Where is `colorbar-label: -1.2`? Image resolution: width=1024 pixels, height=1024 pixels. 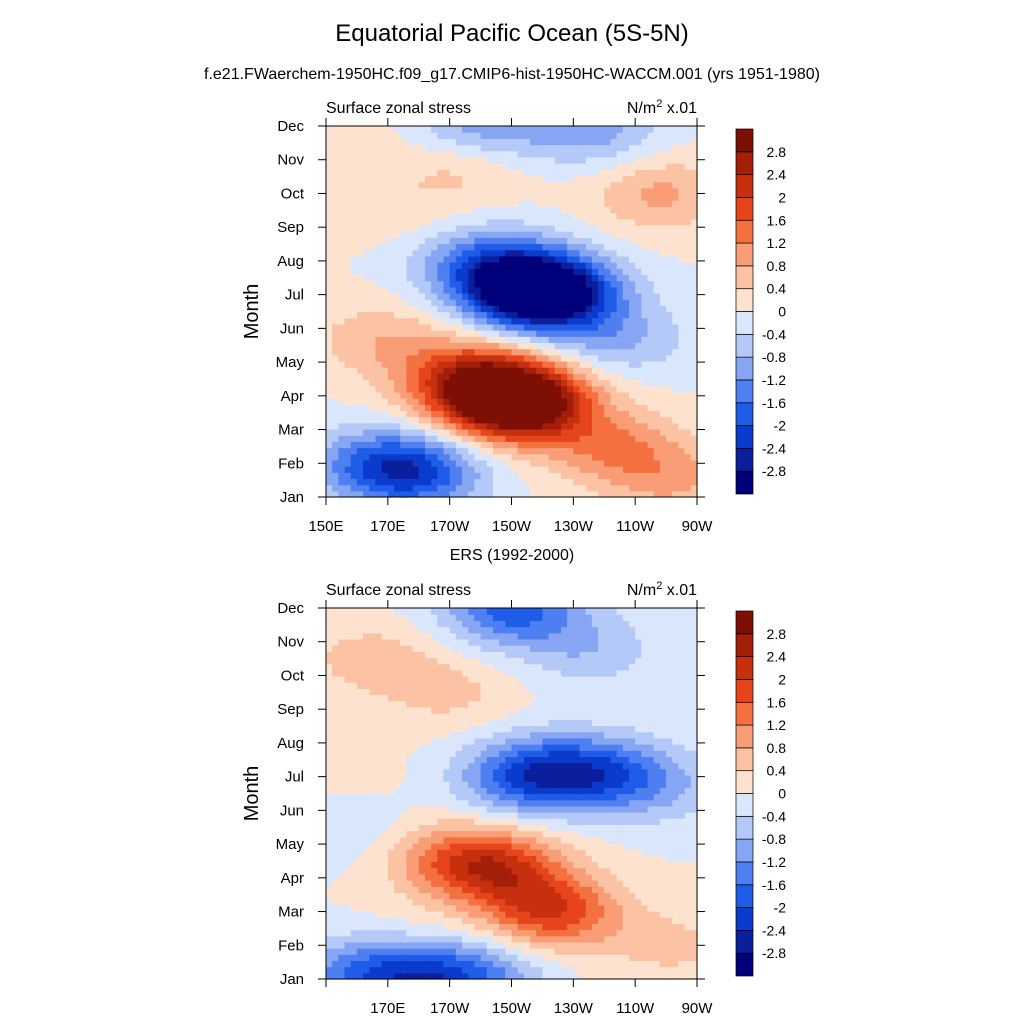
colorbar-label: -1.2 is located at coordinates (774, 380).